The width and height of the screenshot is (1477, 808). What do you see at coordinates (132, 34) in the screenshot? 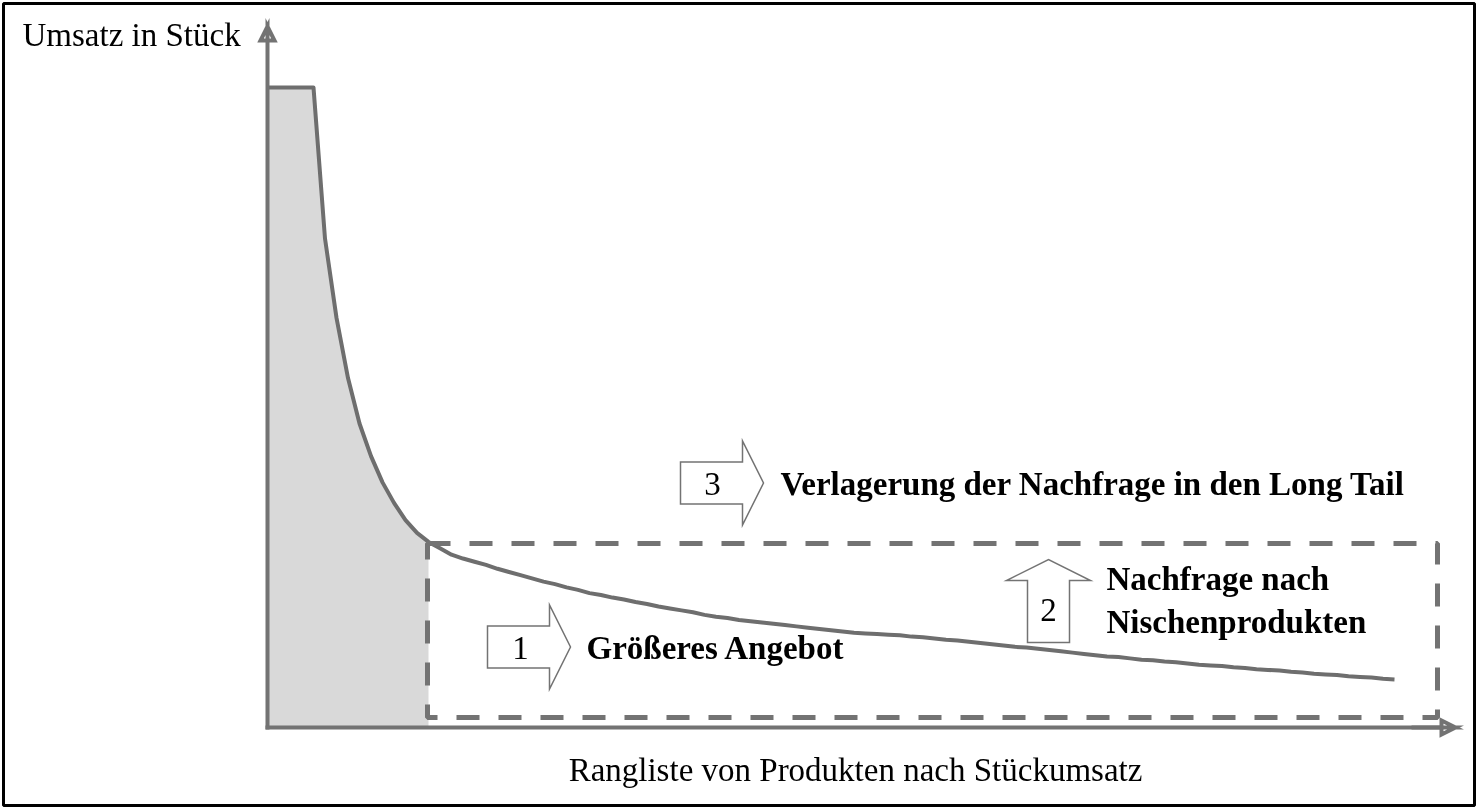
I see `y-axis-title: Umsatz in Stück` at bounding box center [132, 34].